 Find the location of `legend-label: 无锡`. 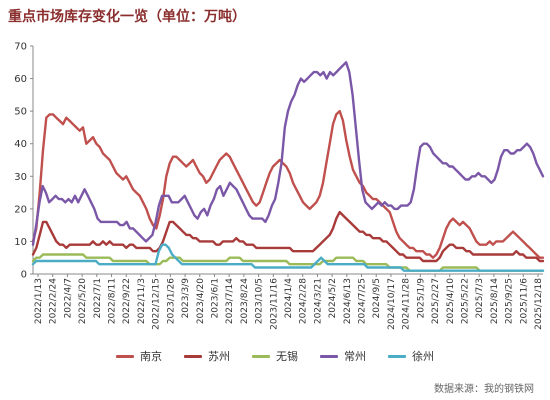

legend-label: 无锡 is located at coordinates (287, 356).